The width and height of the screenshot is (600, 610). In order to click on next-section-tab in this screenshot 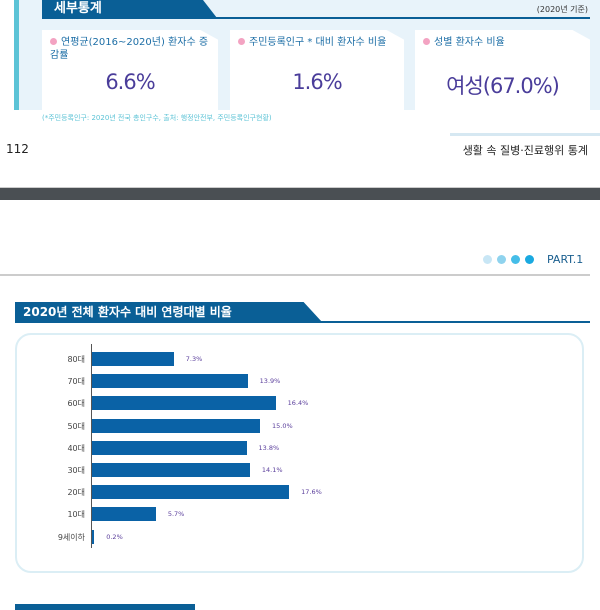, I will do `click(105, 607)`.